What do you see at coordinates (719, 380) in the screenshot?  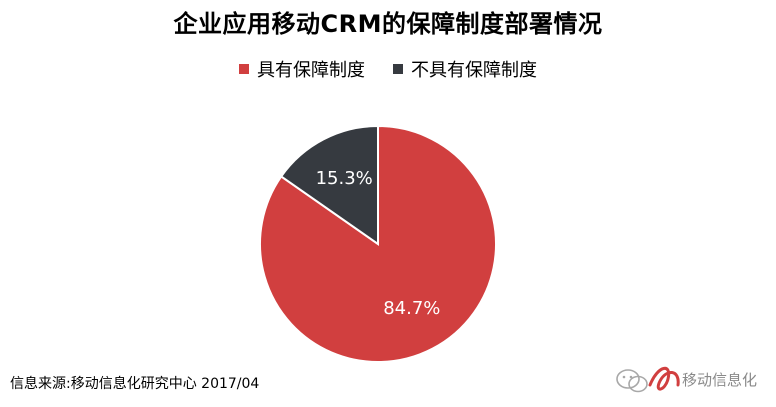 I see `watermark-text: 移动信息化` at bounding box center [719, 380].